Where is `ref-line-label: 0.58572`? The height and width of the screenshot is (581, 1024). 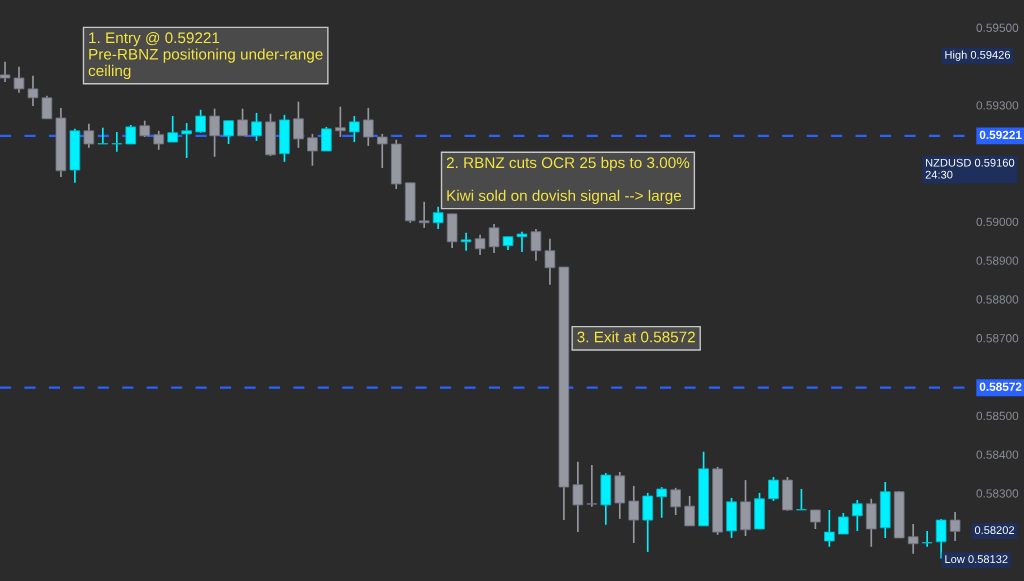
ref-line-label: 0.58572 is located at coordinates (1000, 386).